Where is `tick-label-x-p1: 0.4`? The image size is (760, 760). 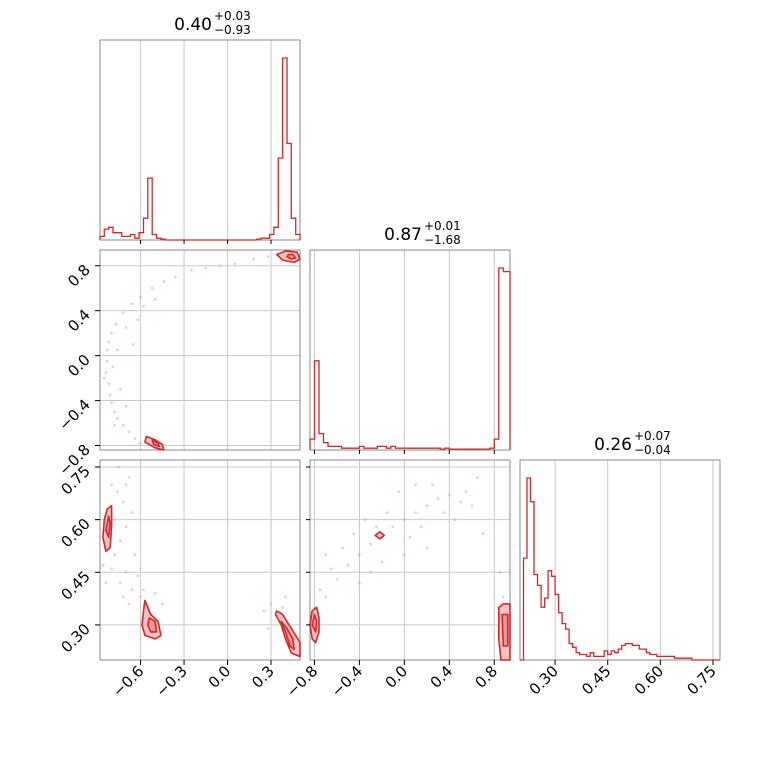 tick-label-x-p1: 0.4 is located at coordinates (442, 677).